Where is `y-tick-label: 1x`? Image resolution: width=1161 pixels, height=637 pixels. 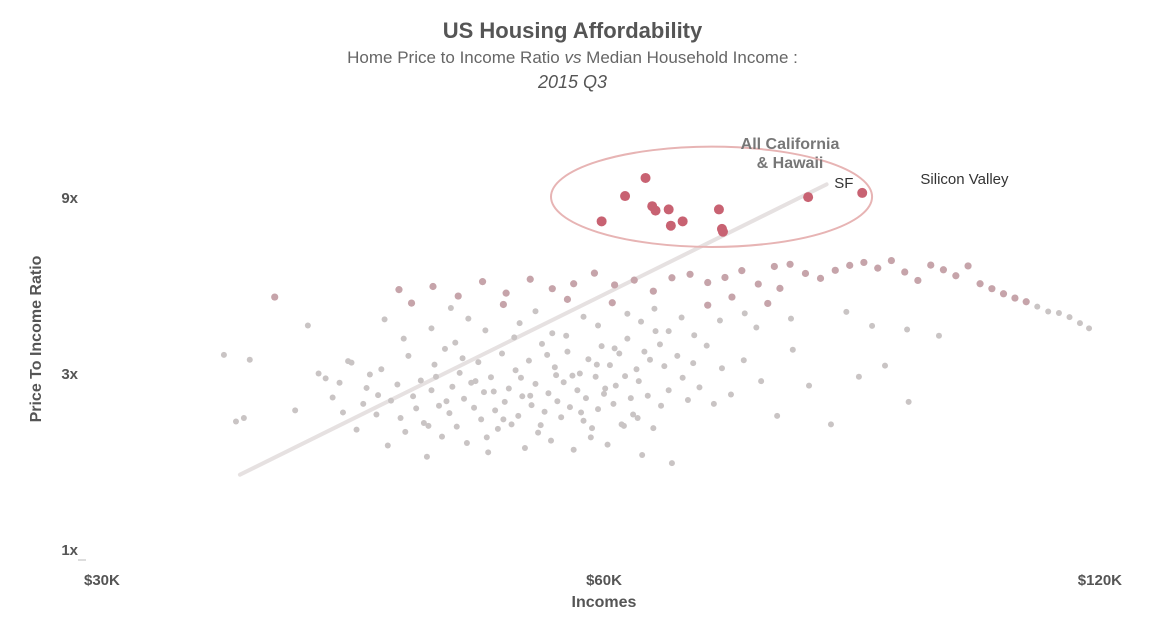 y-tick-label: 1x is located at coordinates (69, 550).